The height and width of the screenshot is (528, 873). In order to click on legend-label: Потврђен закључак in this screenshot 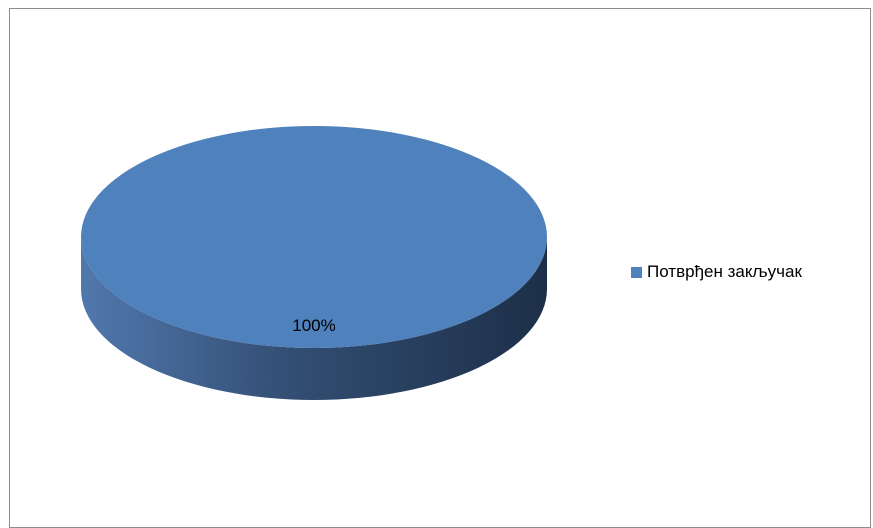, I will do `click(724, 271)`.